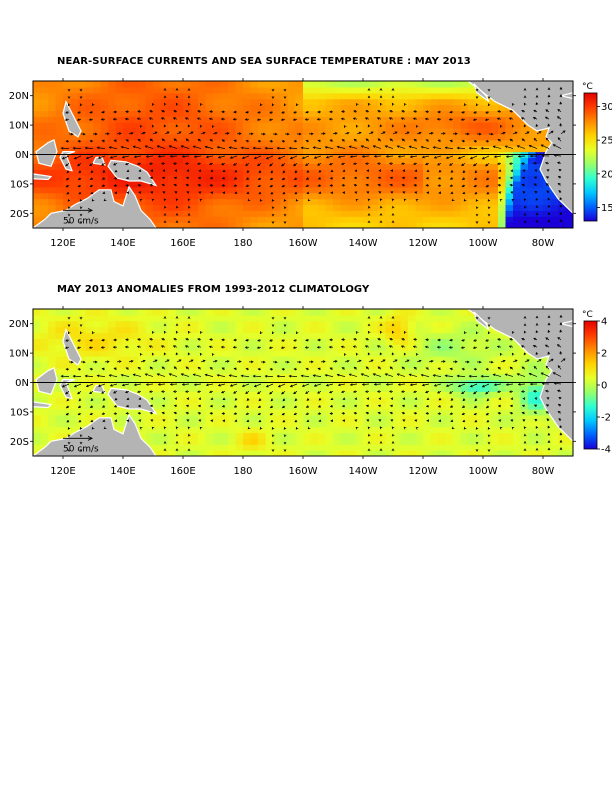 The image size is (612, 792). What do you see at coordinates (606, 450) in the screenshot?
I see `colorbar-tick-label: -4` at bounding box center [606, 450].